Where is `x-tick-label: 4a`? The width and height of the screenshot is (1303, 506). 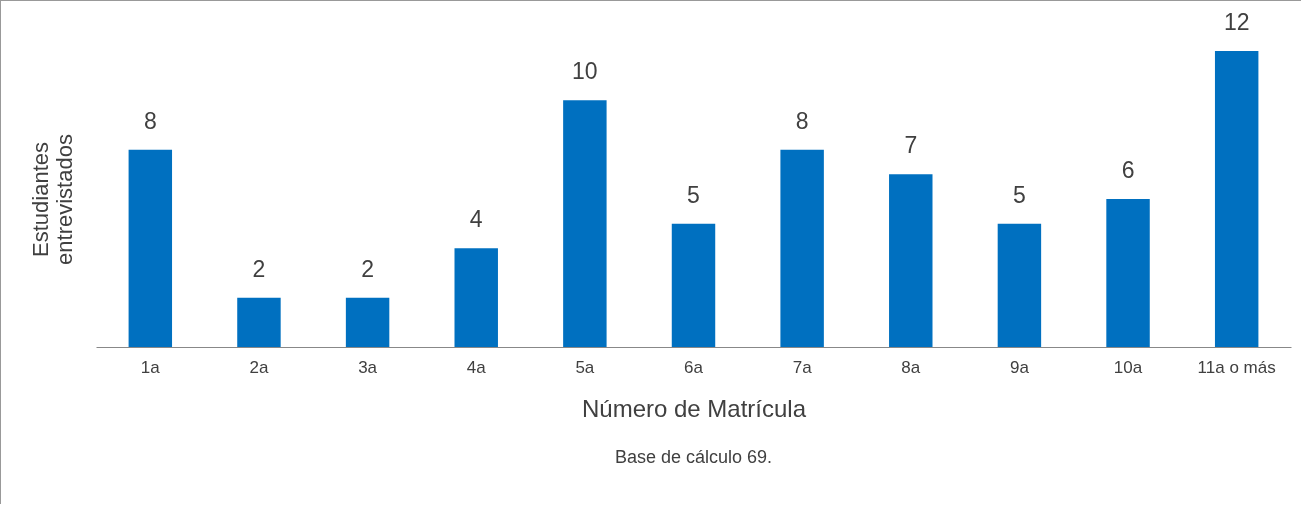
x-tick-label: 4a is located at coordinates (476, 367).